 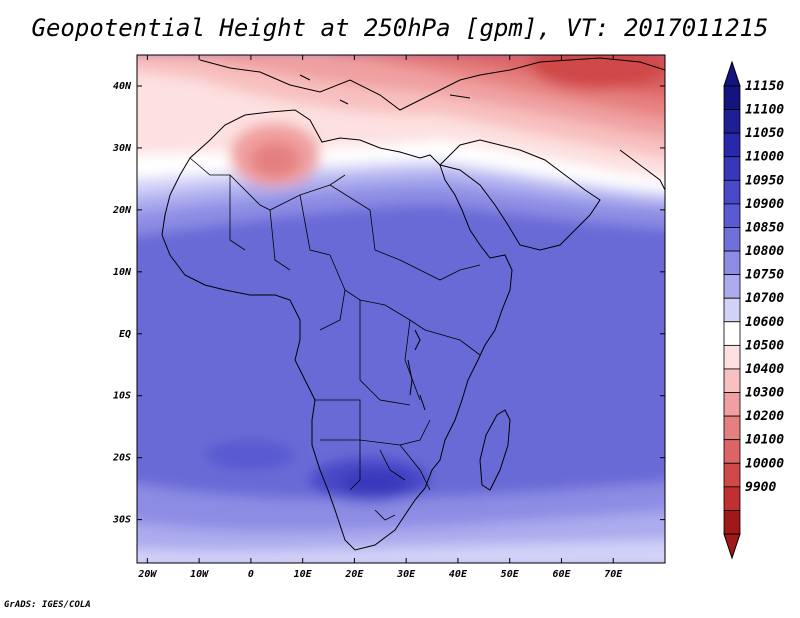 I want to click on low-west-core, so click(x=275, y=160).